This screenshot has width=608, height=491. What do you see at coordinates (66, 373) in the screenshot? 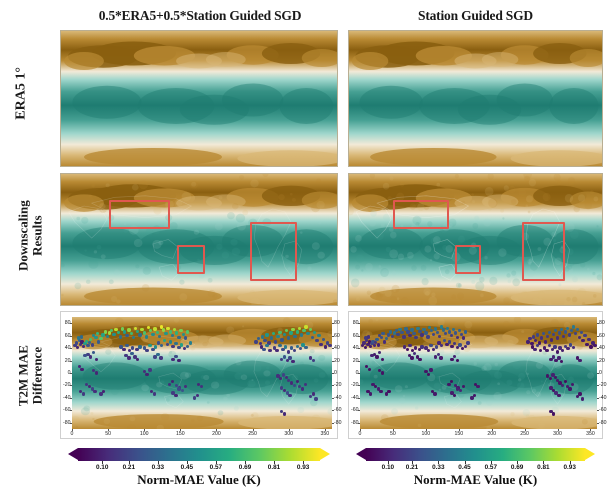
I see `y-tick-label-left: 0` at bounding box center [66, 373].